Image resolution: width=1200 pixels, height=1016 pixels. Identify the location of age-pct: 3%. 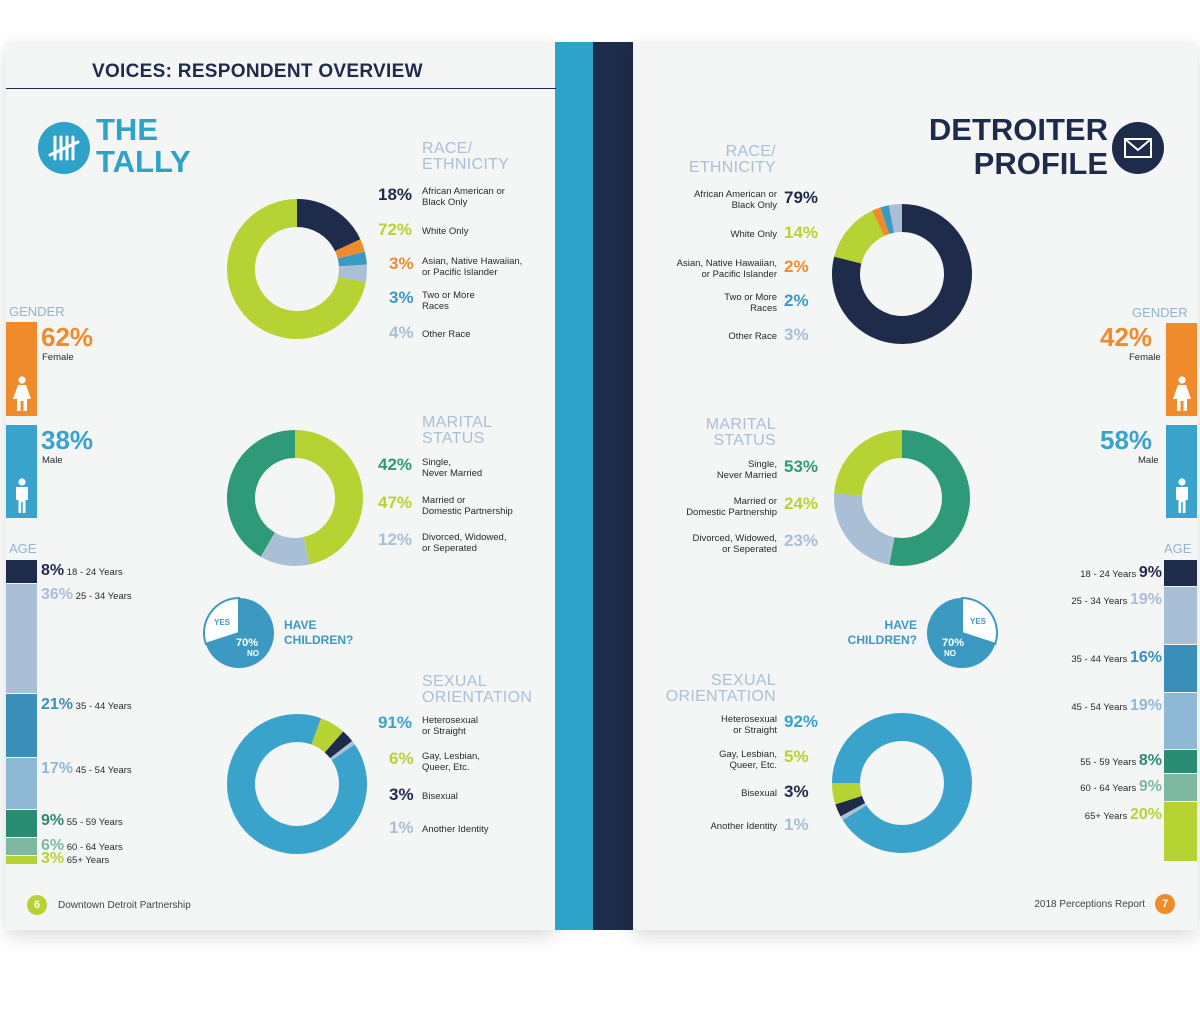
(53, 859).